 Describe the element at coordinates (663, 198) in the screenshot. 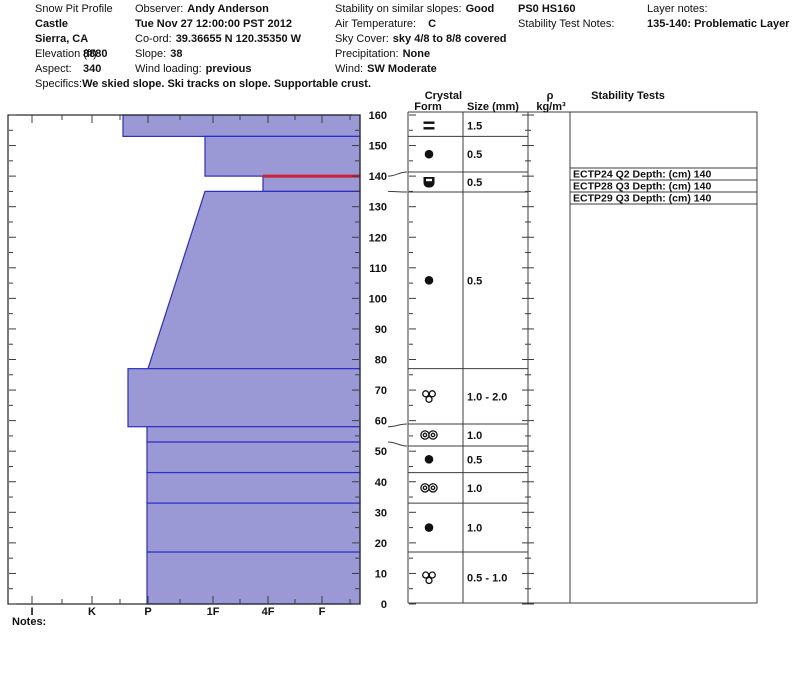

I see `stability-test-row` at that location.